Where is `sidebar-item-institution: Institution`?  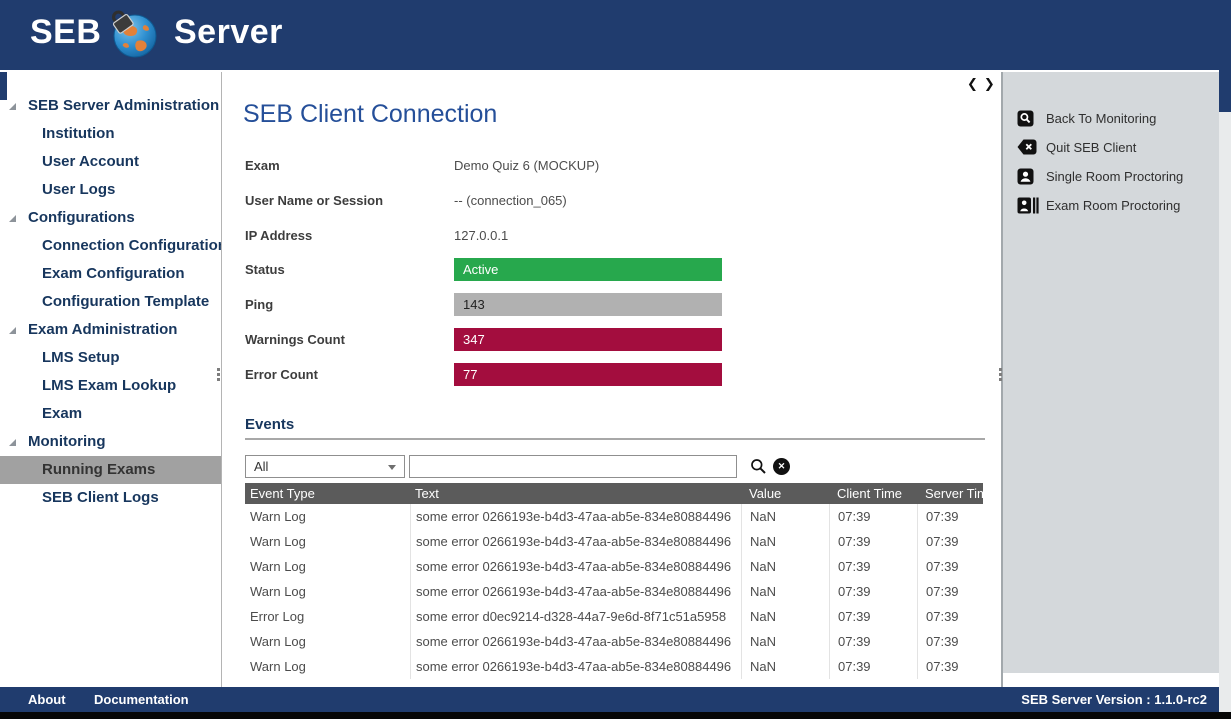 sidebar-item-institution: Institution is located at coordinates (78, 133).